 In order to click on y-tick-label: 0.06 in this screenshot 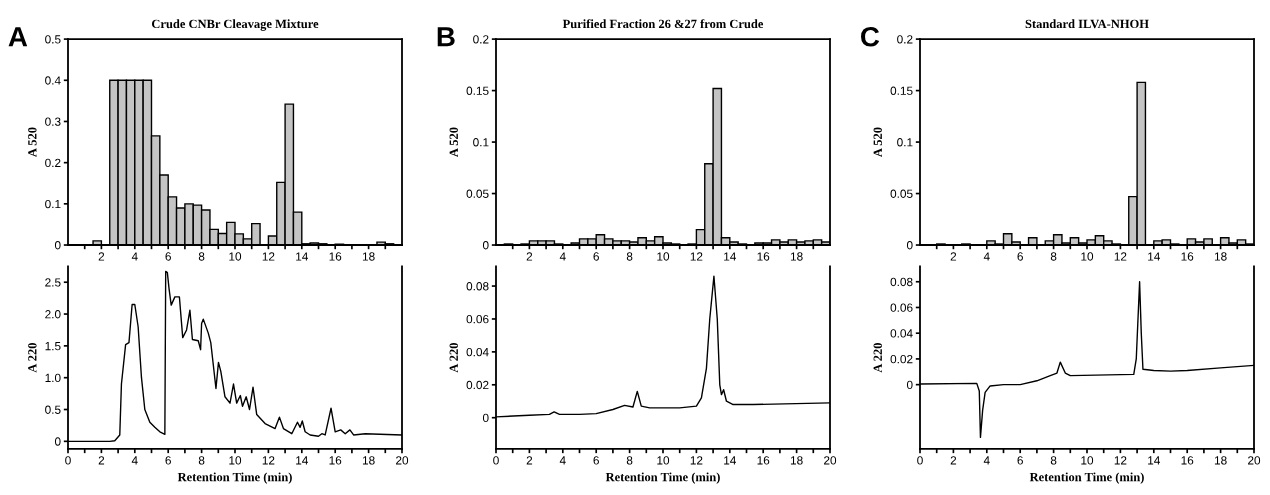, I will do `click(477, 319)`.